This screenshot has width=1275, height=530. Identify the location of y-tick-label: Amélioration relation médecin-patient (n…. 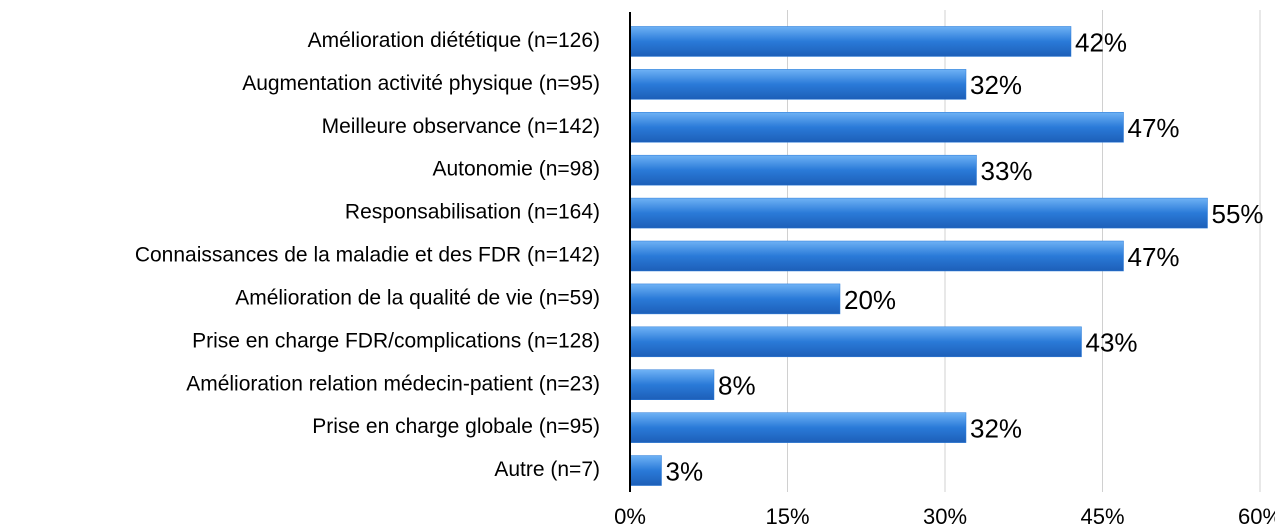
(393, 383).